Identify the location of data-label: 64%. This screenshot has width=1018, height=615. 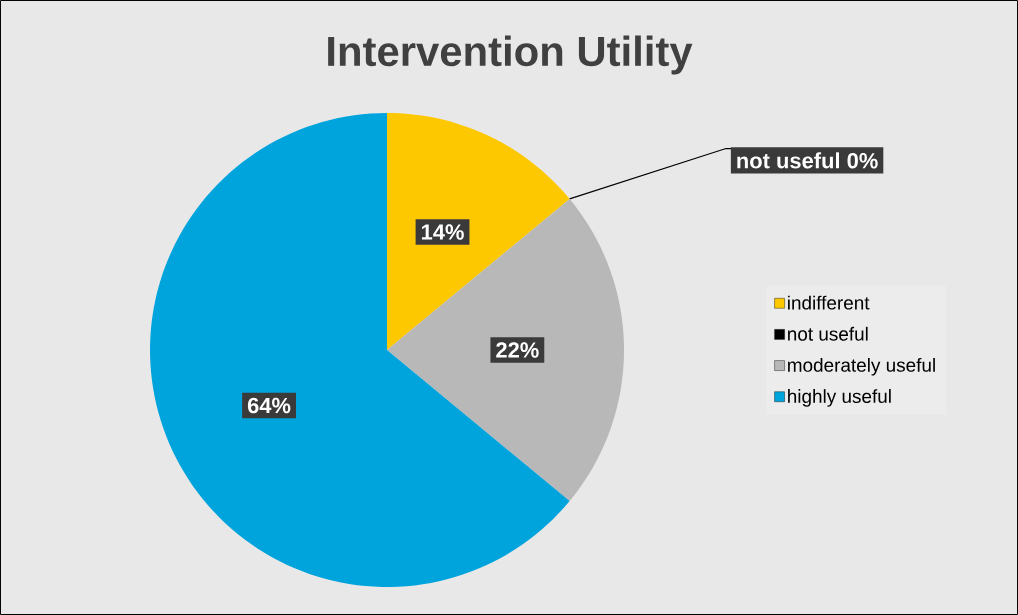
(269, 405).